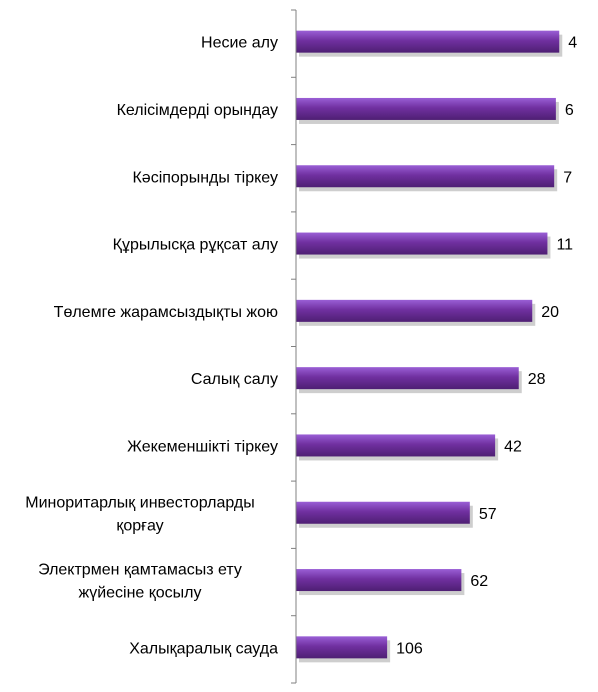 This screenshot has height=692, width=598. Describe the element at coordinates (488, 514) in the screenshot. I see `data-label: 57` at that location.